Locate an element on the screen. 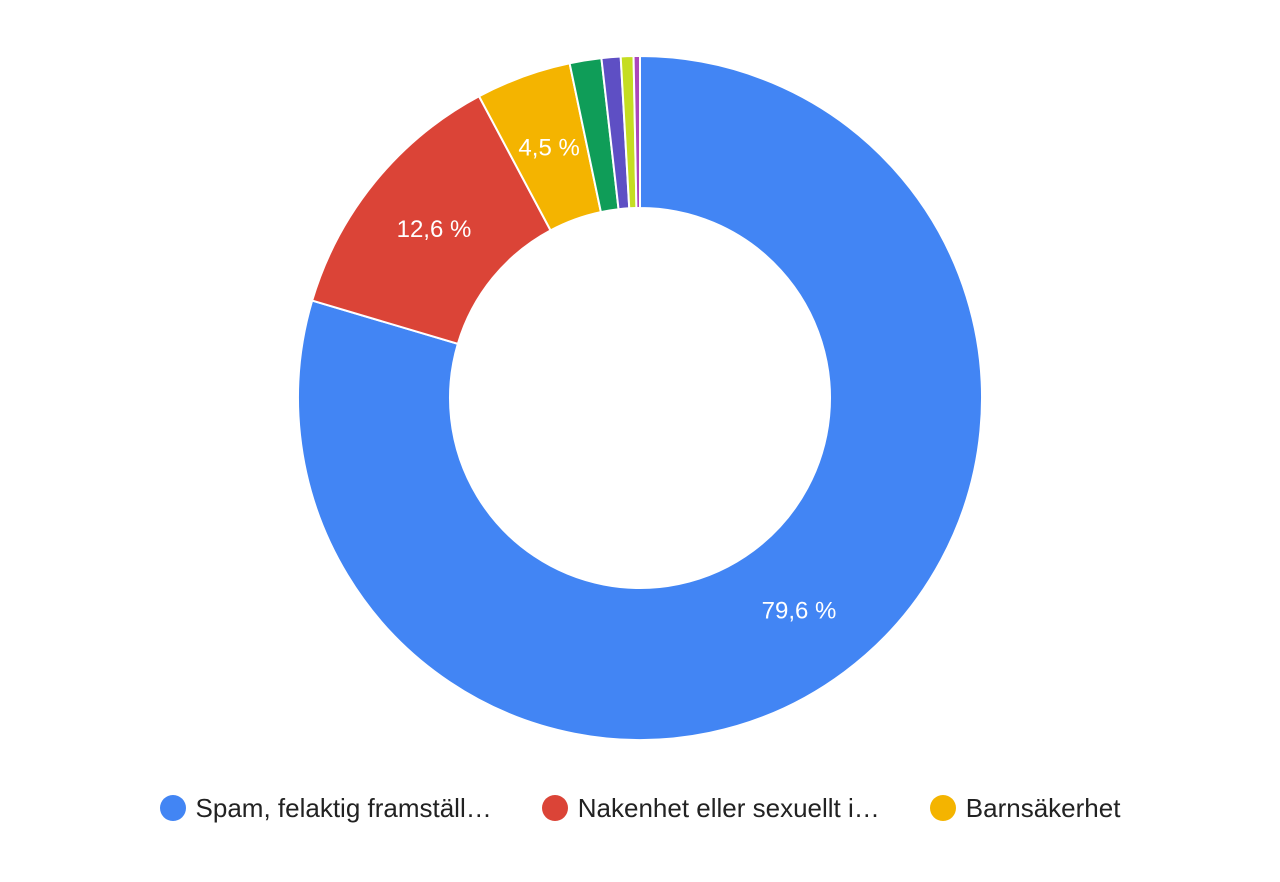  legend-swatch-spam is located at coordinates (172, 808).